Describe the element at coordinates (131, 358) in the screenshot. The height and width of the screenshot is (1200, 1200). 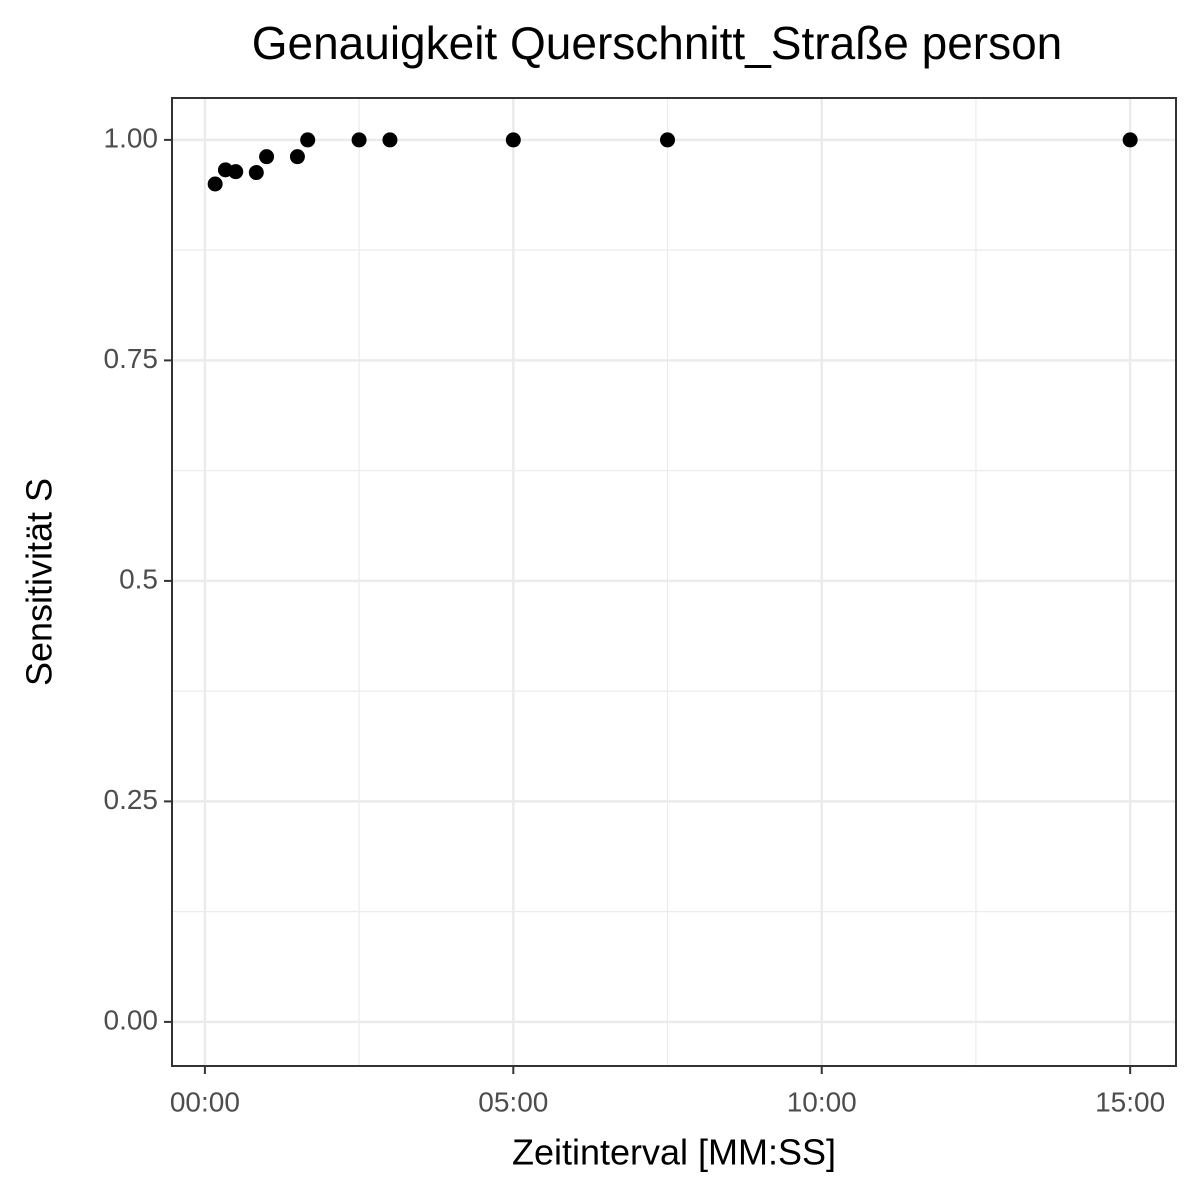
I see `y-tick-label: 0.75` at that location.